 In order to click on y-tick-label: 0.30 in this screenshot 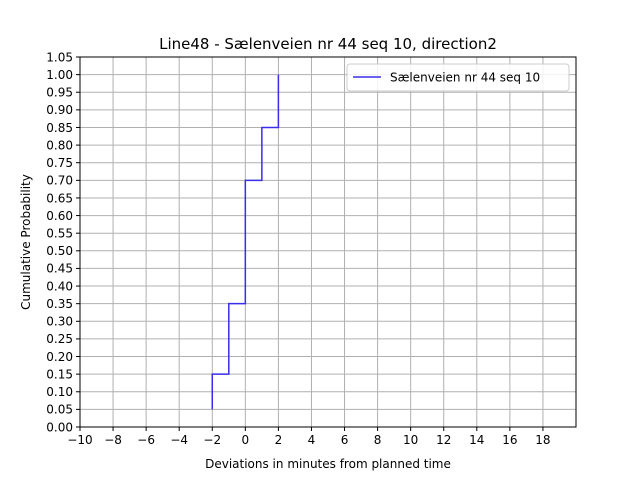, I will do `click(59, 322)`.